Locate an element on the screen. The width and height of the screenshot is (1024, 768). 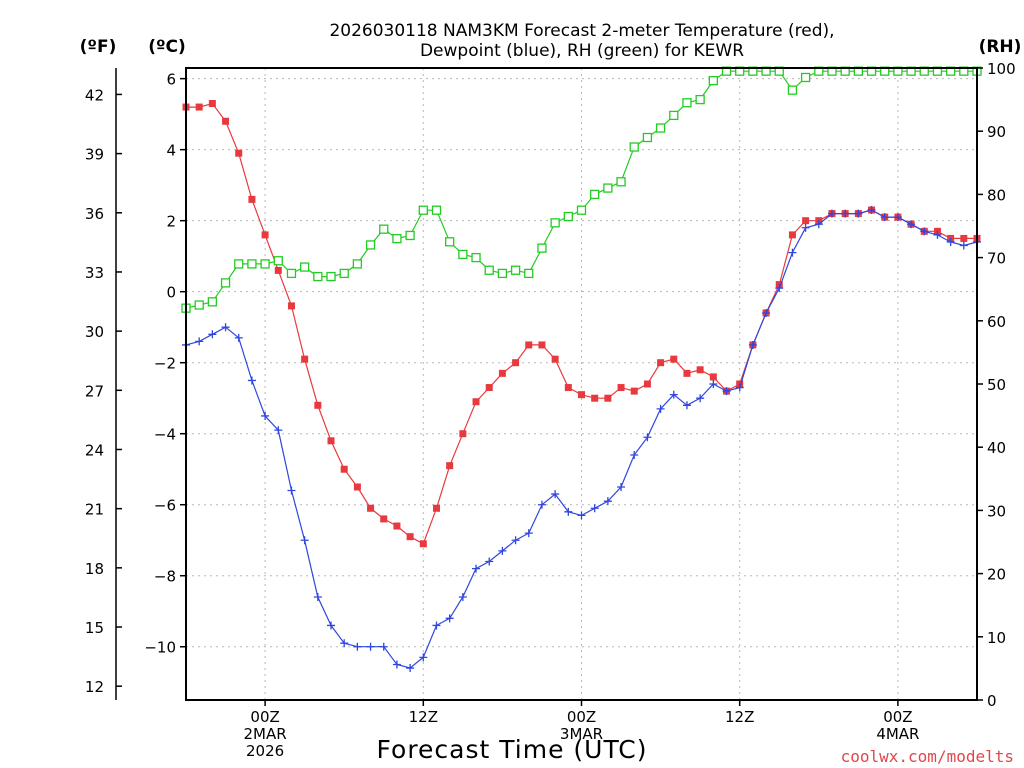
y-tick-label-f: 42 is located at coordinates (94, 95).